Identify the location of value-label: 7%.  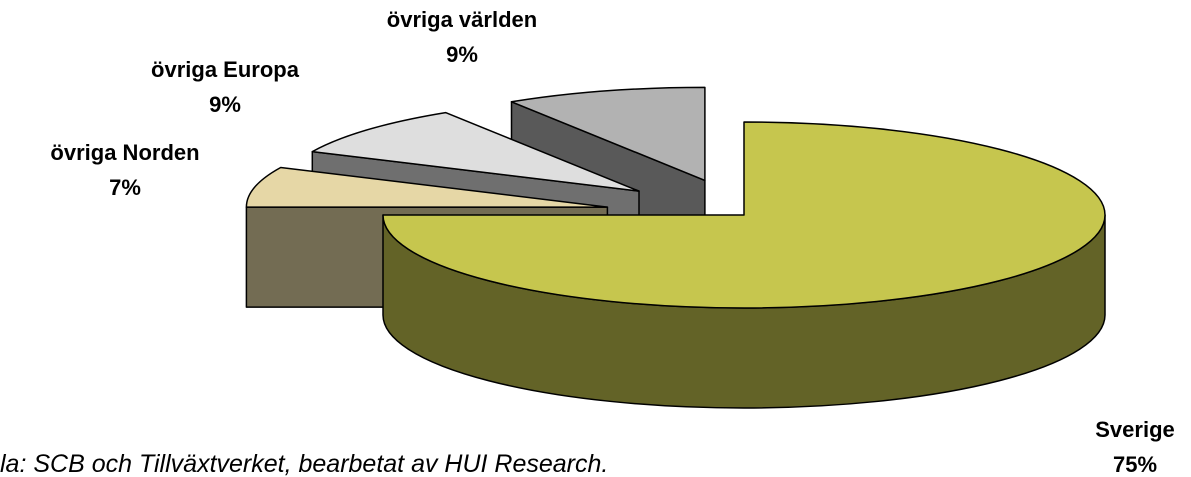
(125, 187).